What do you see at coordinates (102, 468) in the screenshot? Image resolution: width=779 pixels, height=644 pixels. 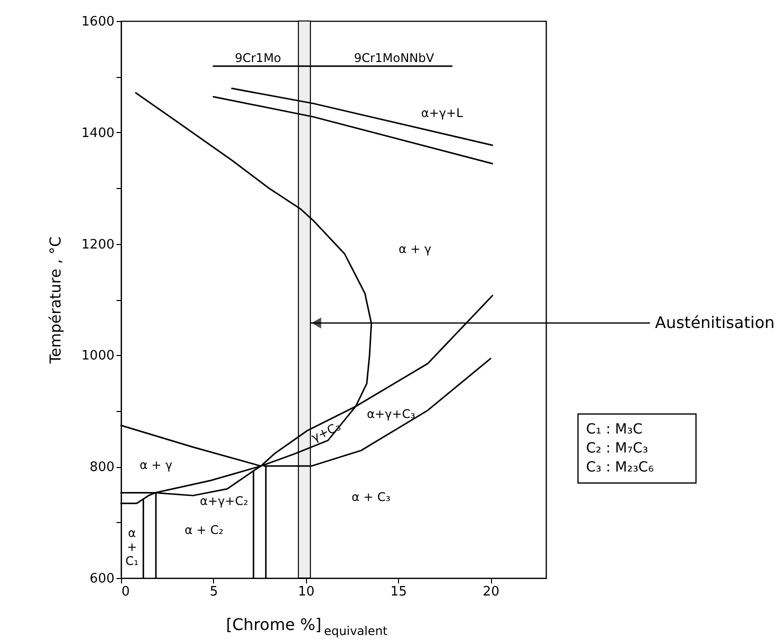 I see `y-tick-label: 800` at bounding box center [102, 468].